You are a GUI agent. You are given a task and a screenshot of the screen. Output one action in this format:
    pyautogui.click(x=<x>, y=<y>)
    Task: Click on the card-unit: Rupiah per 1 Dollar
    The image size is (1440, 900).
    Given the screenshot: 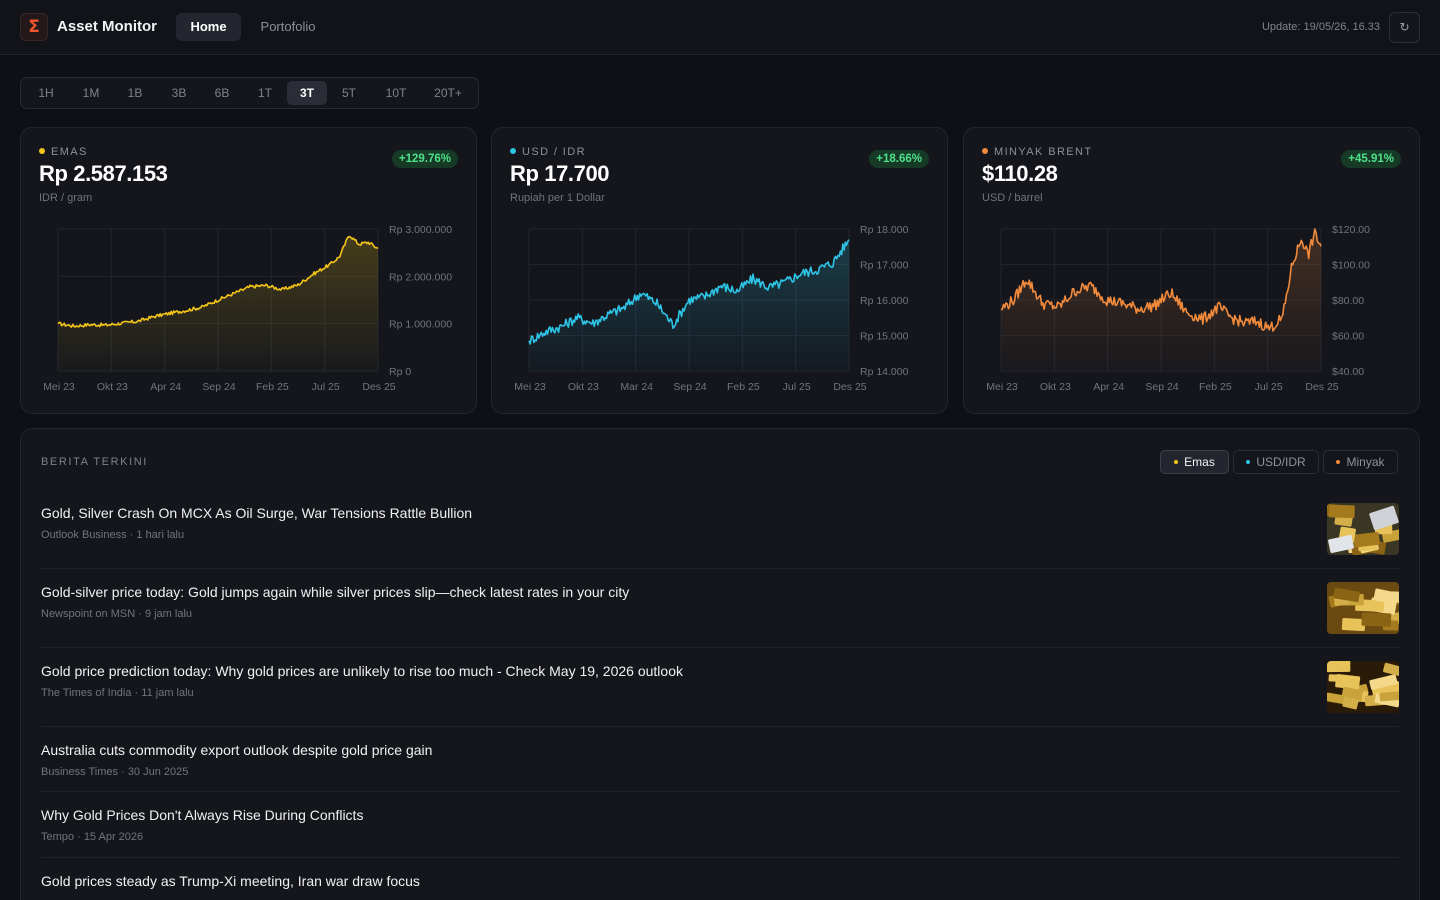 What is the action you would take?
    pyautogui.click(x=557, y=198)
    